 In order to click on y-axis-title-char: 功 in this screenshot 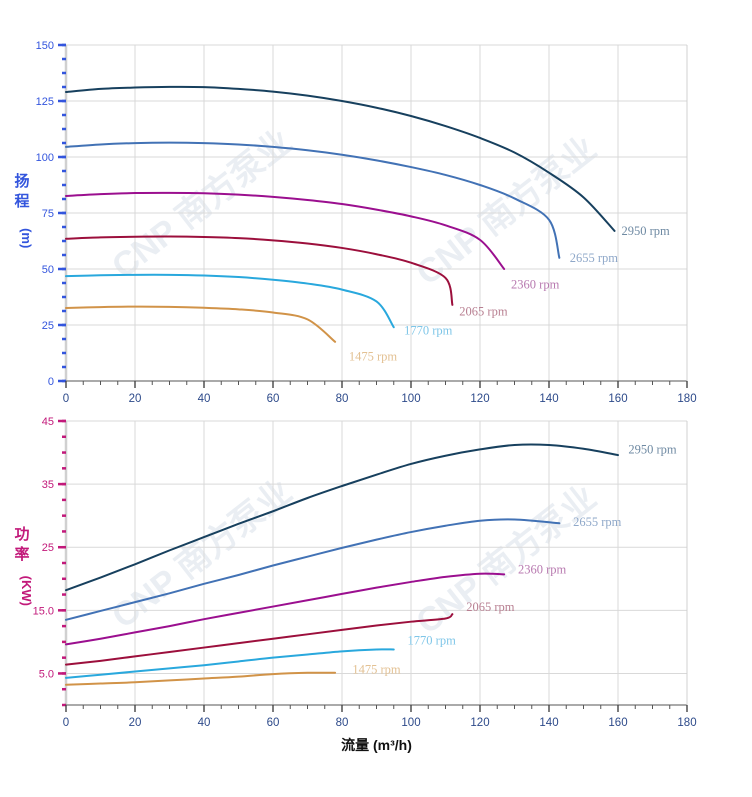, I will do `click(21, 534)`.